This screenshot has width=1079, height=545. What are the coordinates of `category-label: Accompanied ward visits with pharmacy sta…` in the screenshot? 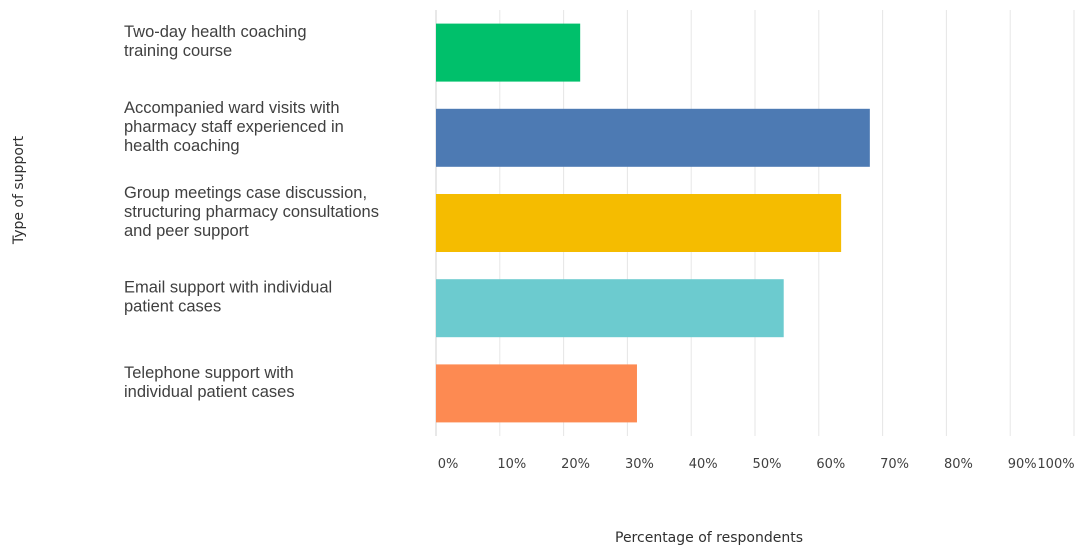 It's located at (234, 127).